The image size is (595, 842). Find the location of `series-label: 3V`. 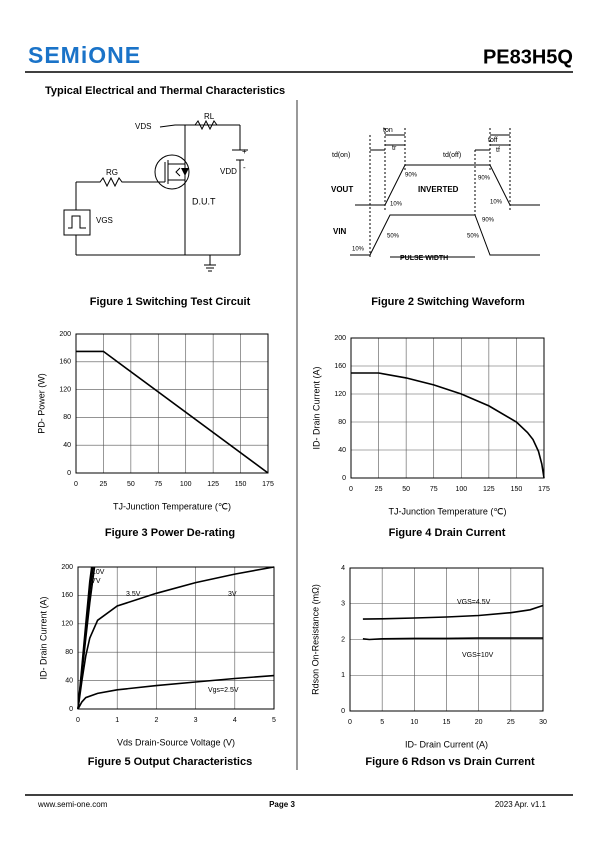

series-label: 3V is located at coordinates (232, 594).